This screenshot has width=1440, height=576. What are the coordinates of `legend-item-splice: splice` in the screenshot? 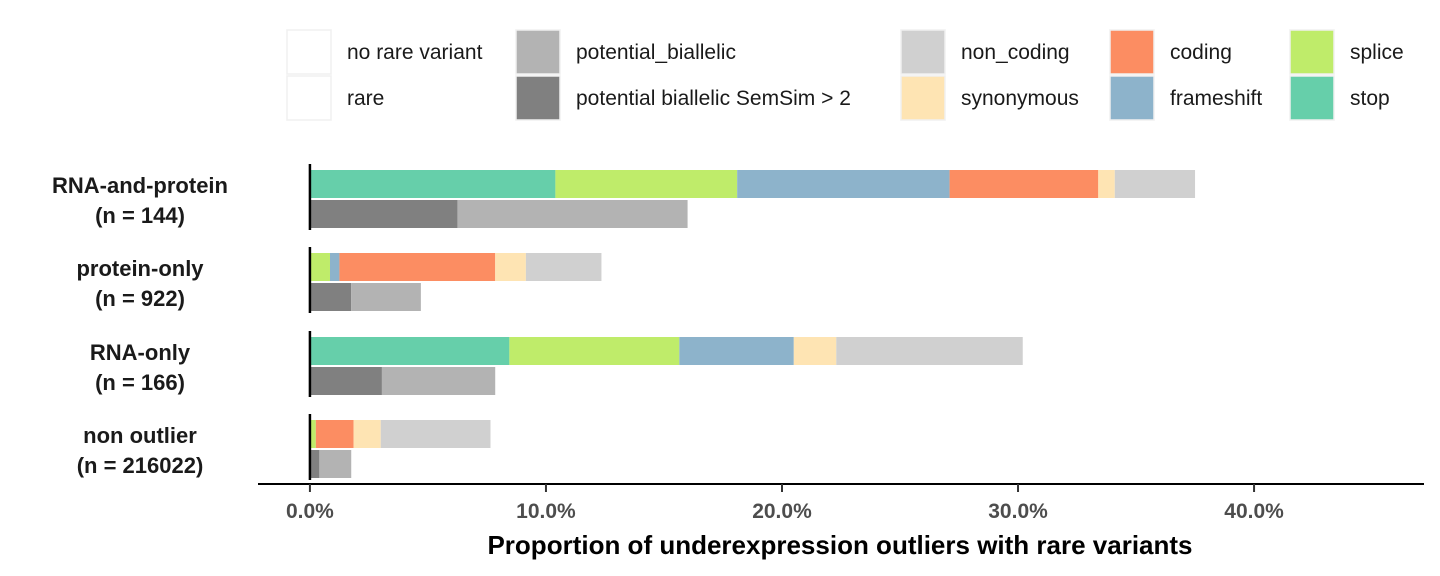 It's located at (1346, 52).